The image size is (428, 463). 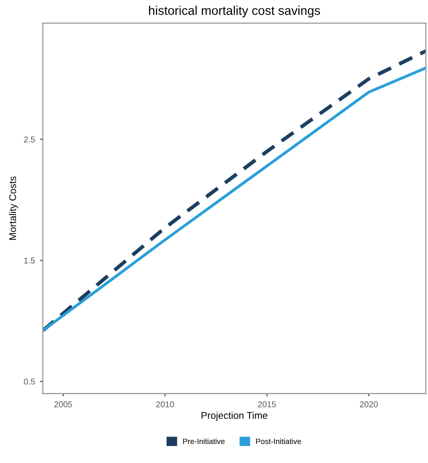 I want to click on y-tick-label: 2.5, so click(x=29, y=139).